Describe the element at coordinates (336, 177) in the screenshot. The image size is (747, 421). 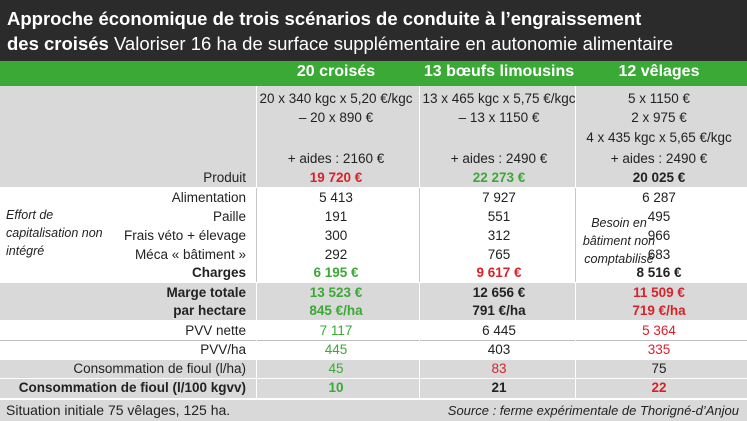
I see `produit-croises: 19 720 €` at that location.